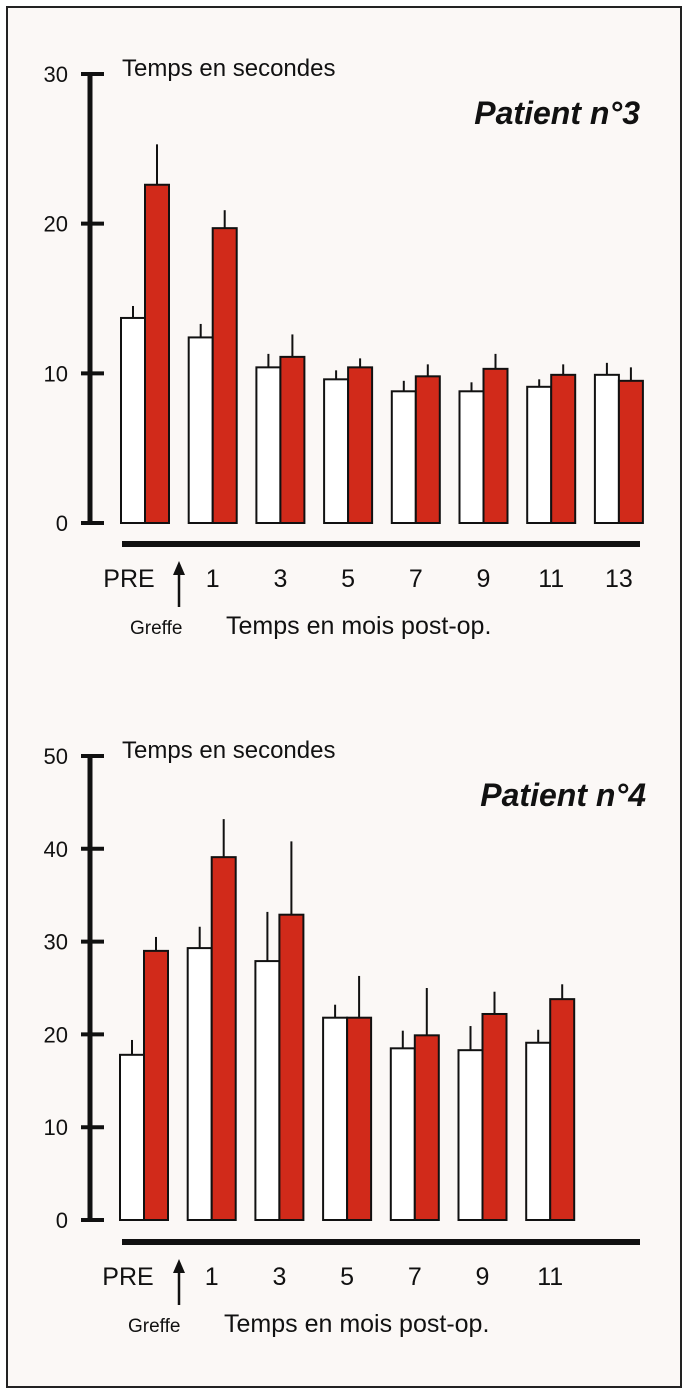 Image resolution: width=688 pixels, height=1396 pixels. Describe the element at coordinates (619, 579) in the screenshot. I see `x-tick-label: 13` at that location.